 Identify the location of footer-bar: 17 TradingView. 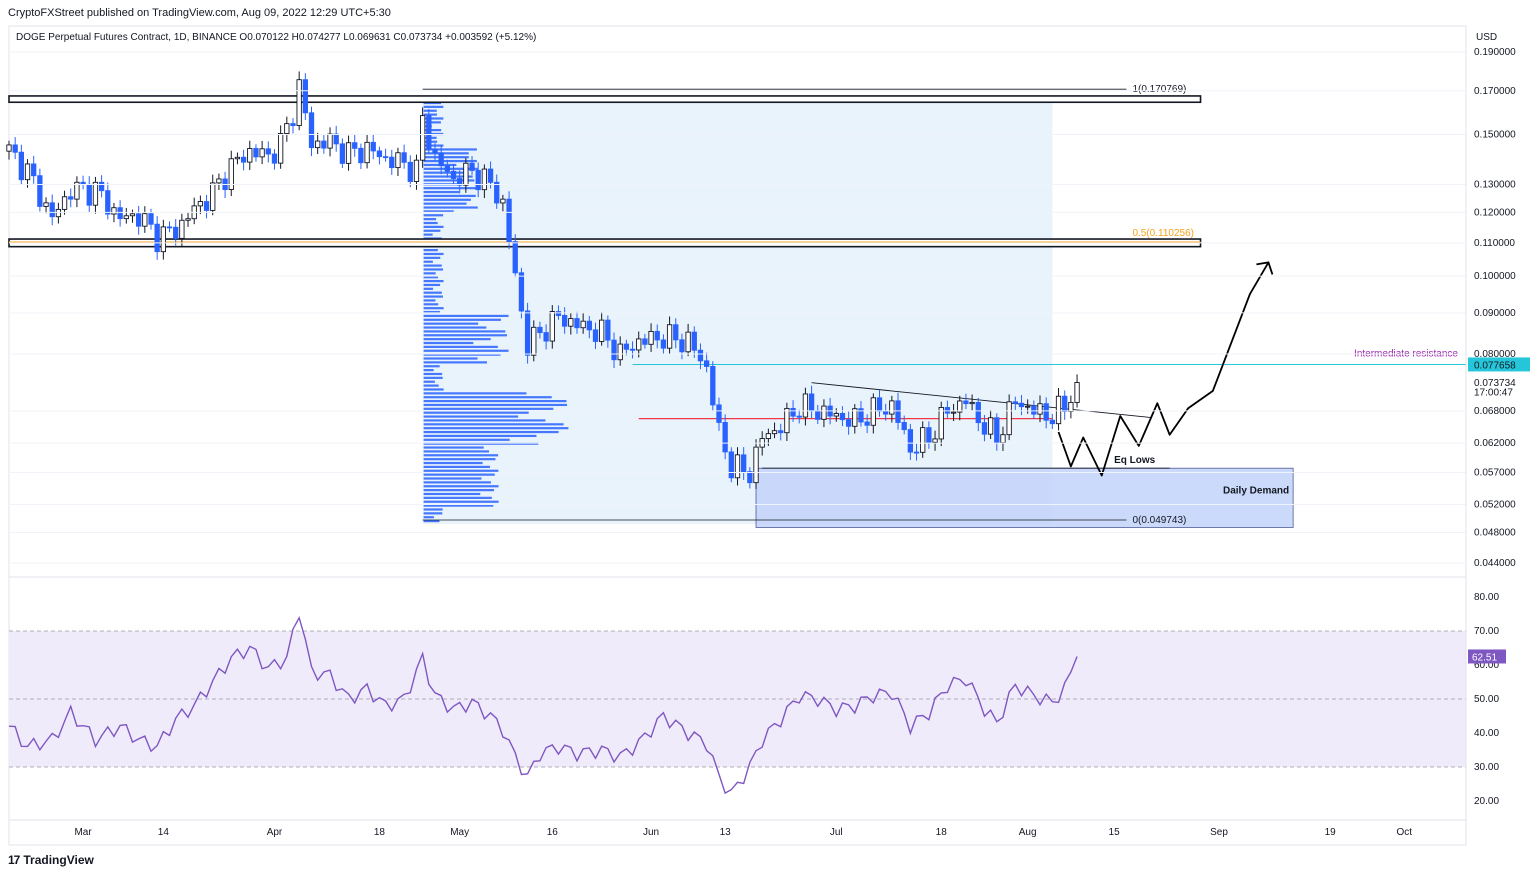
(768, 860).